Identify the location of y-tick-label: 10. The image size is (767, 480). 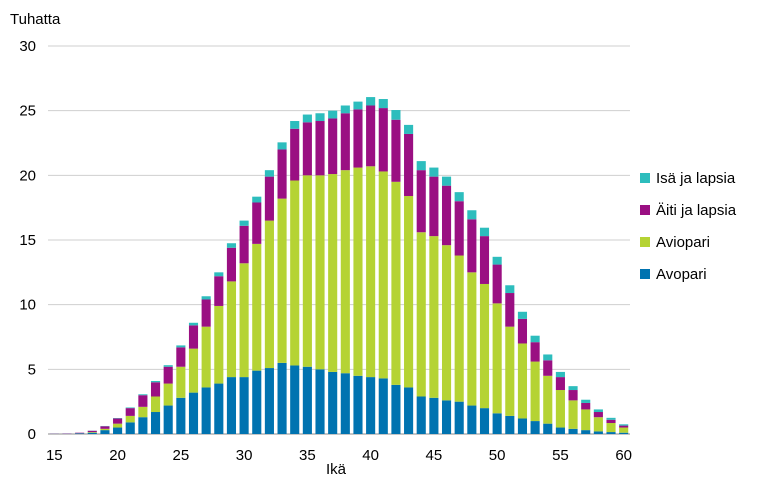
(27, 305).